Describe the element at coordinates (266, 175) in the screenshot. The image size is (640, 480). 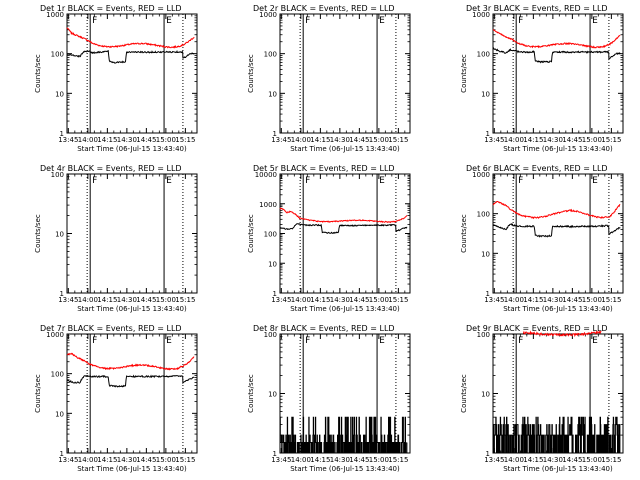
I see `y-tick-label: 10000` at that location.